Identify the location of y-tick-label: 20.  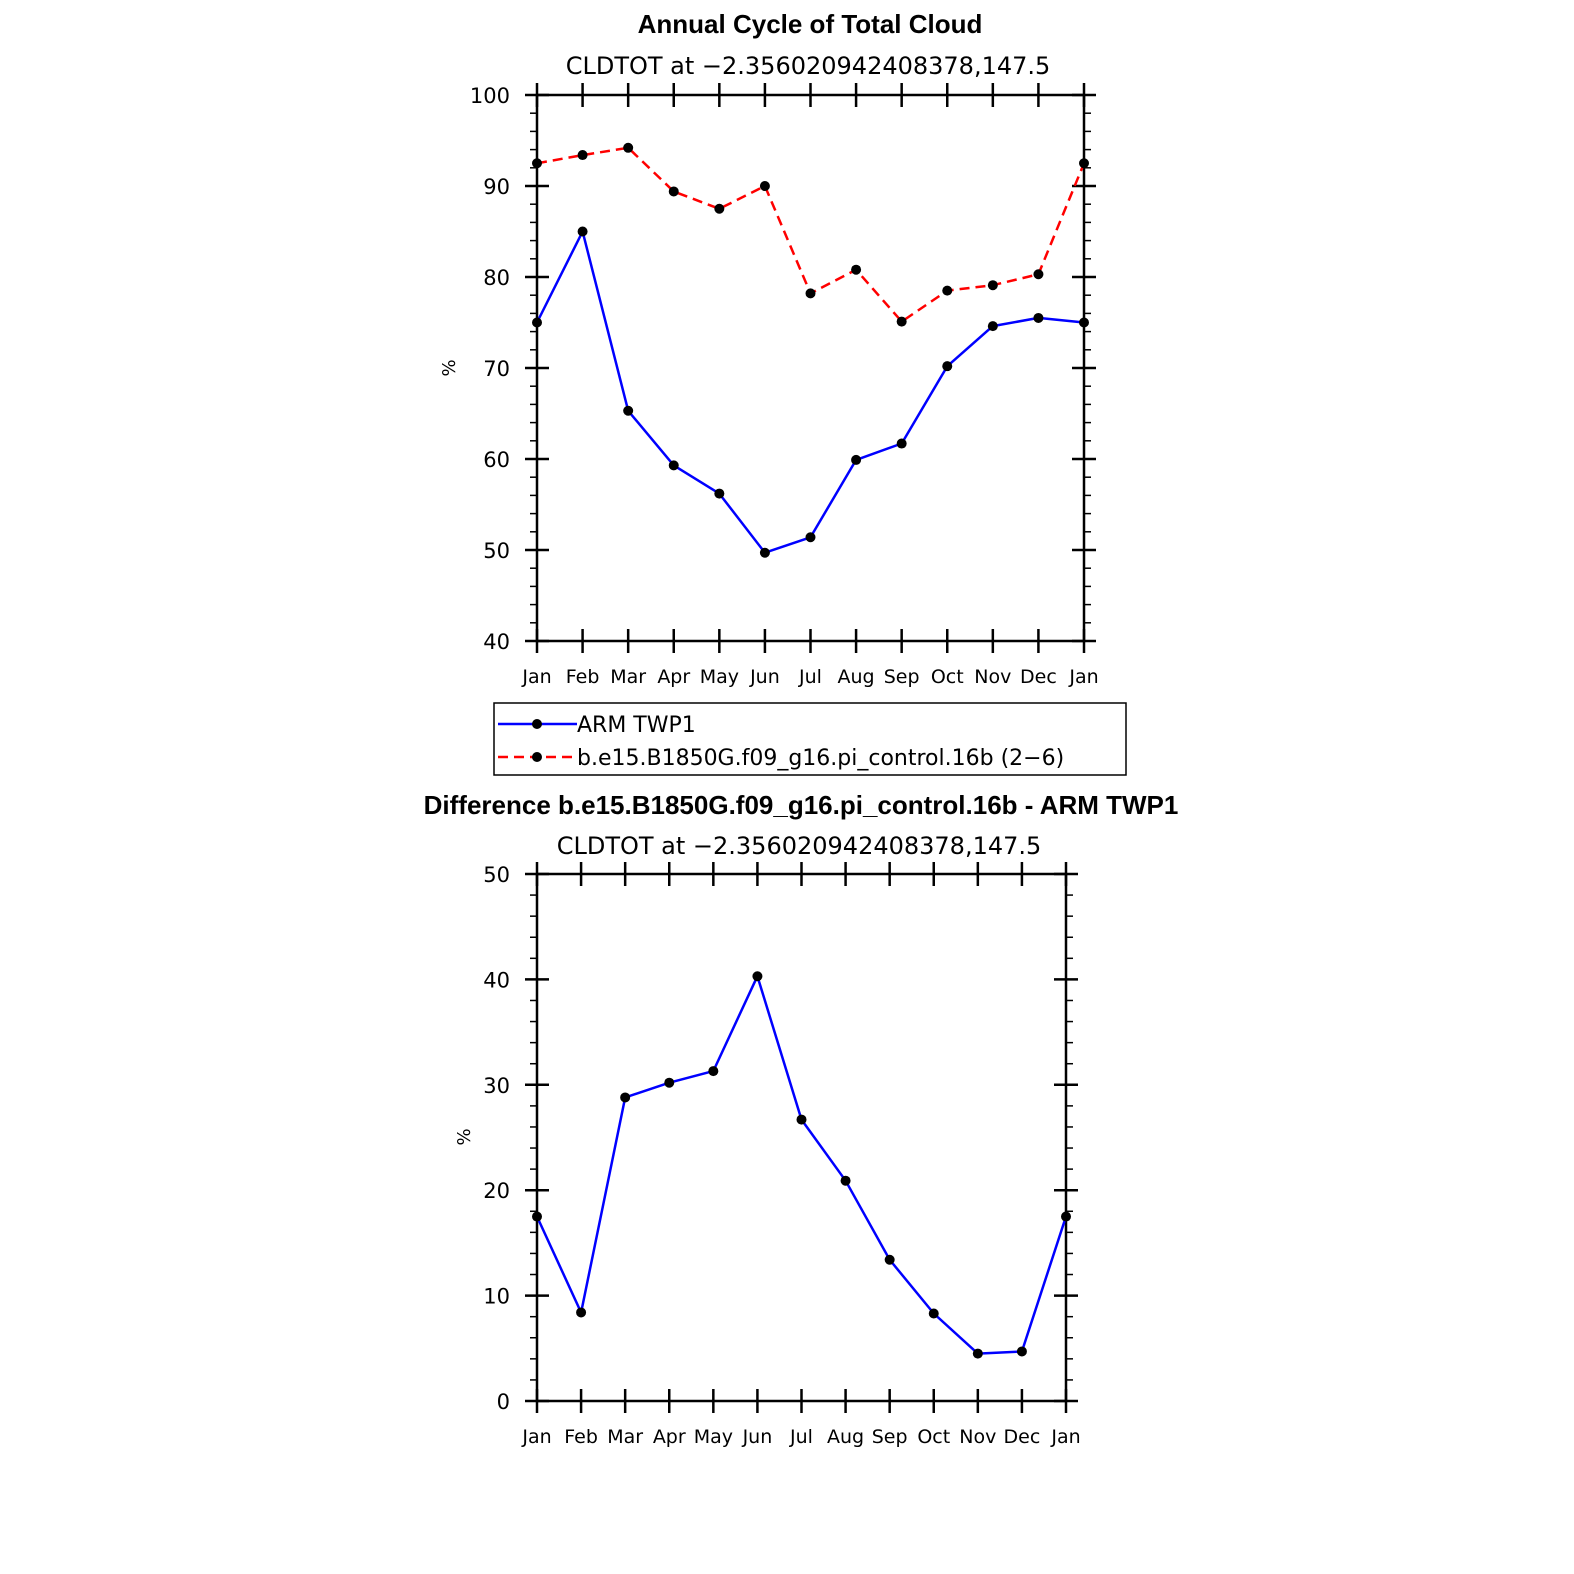
(496, 1191).